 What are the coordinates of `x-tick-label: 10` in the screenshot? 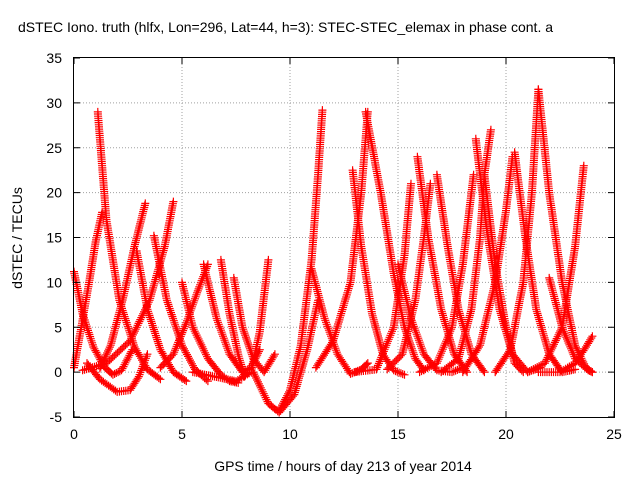 It's located at (290, 434).